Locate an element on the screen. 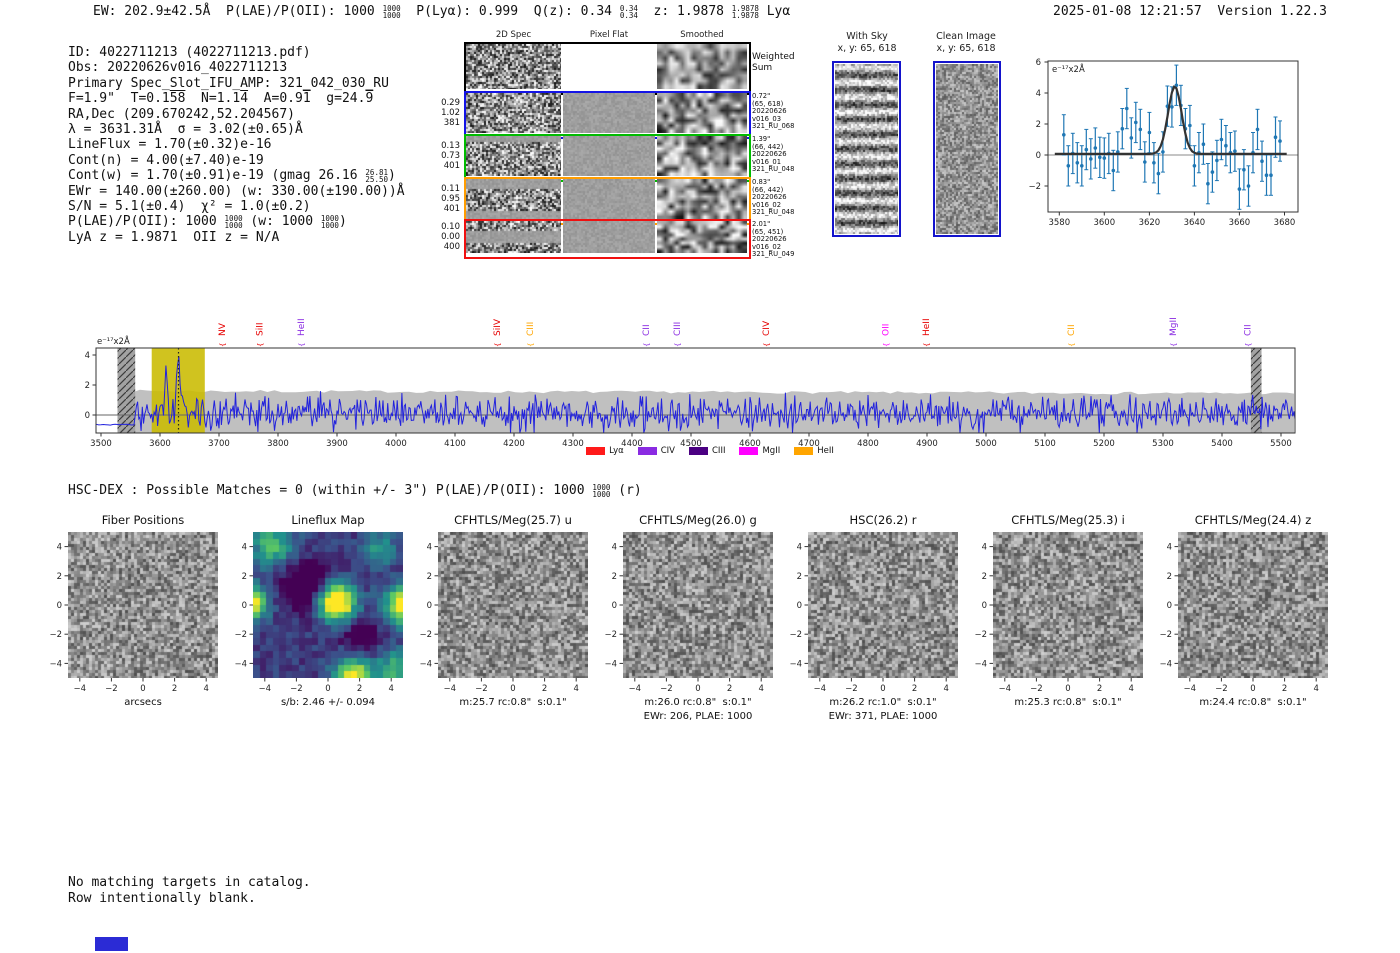  svg-text: 4200 is located at coordinates (514, 444).